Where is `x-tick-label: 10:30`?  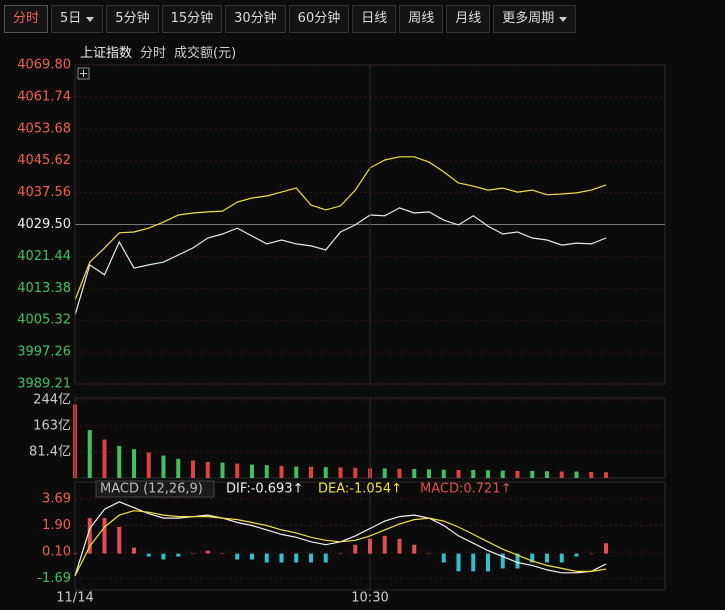 x-tick-label: 10:30 is located at coordinates (369, 598).